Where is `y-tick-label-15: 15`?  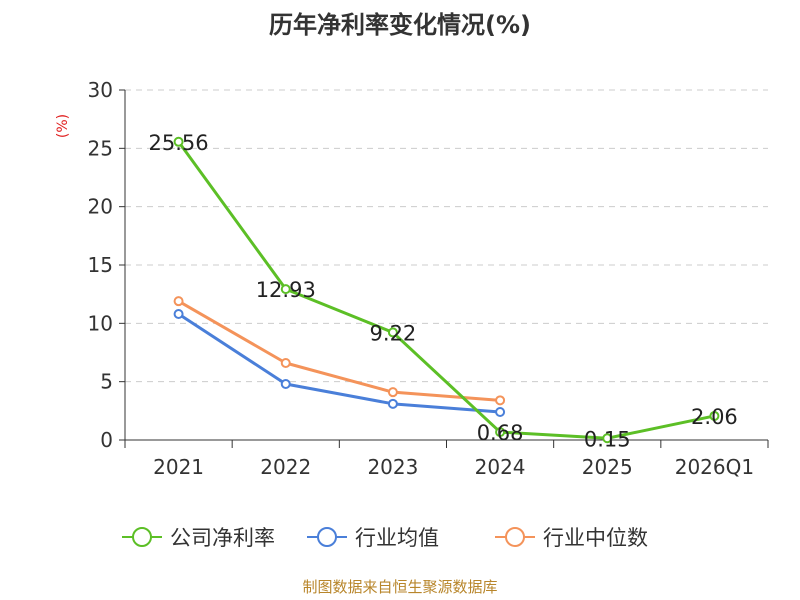
y-tick-label-15: 15 is located at coordinates (100, 265).